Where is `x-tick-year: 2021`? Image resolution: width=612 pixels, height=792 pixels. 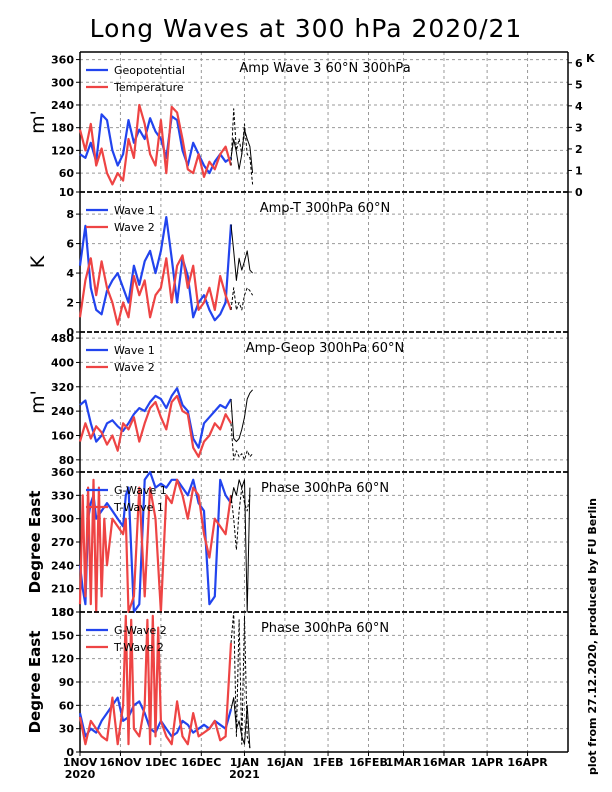 x-tick-year: 2021 is located at coordinates (244, 774).